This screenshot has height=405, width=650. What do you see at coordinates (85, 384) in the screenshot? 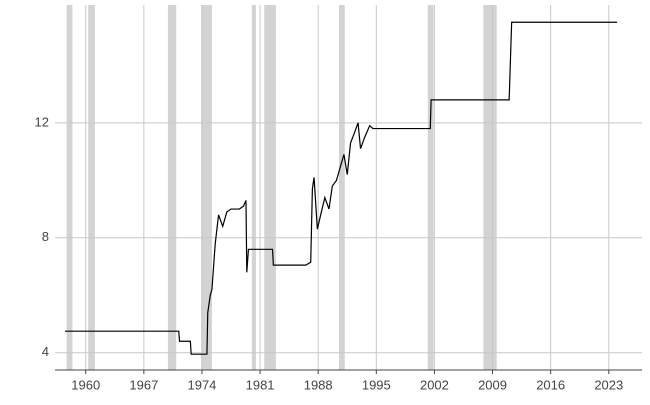
I see `x-tick-label: 1960` at bounding box center [85, 384].